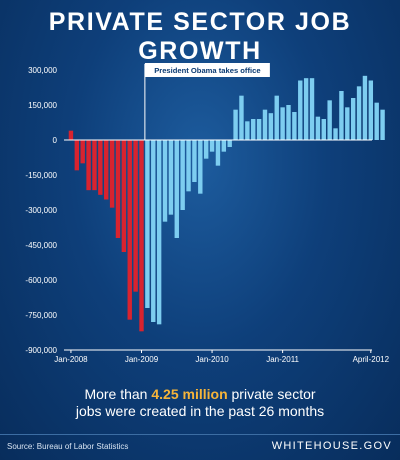 The height and width of the screenshot is (460, 400). Describe the element at coordinates (200, 434) in the screenshot. I see `footer-divider` at that location.